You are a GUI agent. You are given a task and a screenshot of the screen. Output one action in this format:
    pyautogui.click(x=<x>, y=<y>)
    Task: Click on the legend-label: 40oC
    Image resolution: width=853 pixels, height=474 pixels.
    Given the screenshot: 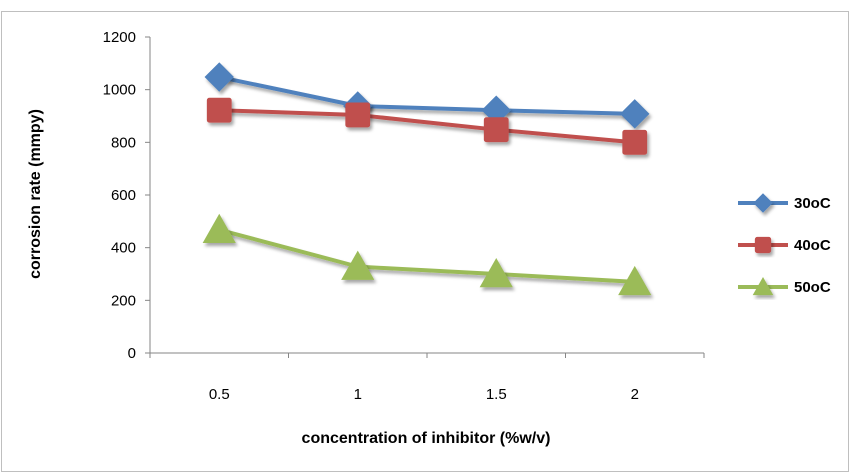 What is the action you would take?
    pyautogui.click(x=812, y=245)
    